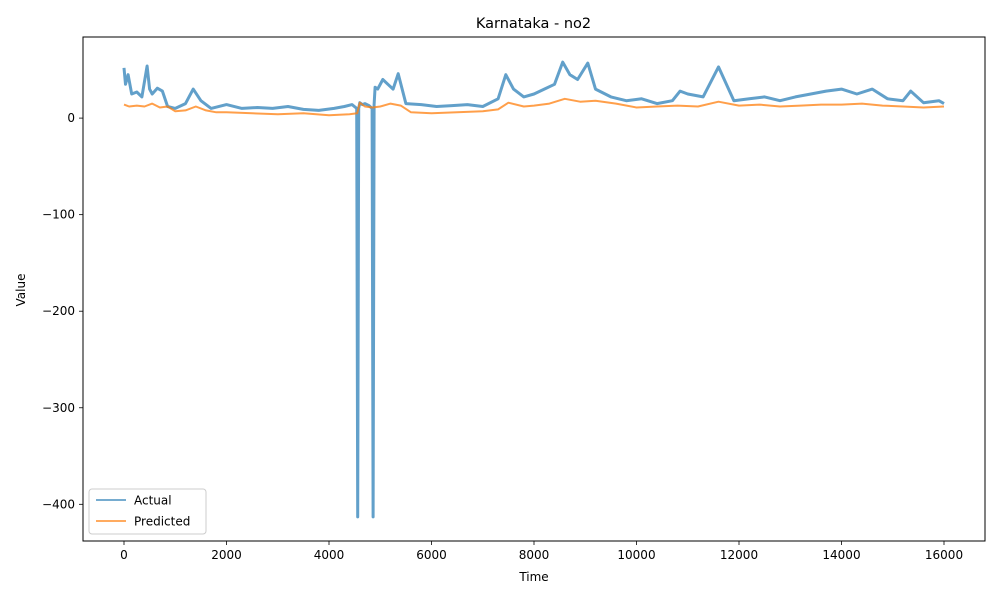  Describe the element at coordinates (944, 555) in the screenshot. I see `x-tick-label: 16000` at that location.